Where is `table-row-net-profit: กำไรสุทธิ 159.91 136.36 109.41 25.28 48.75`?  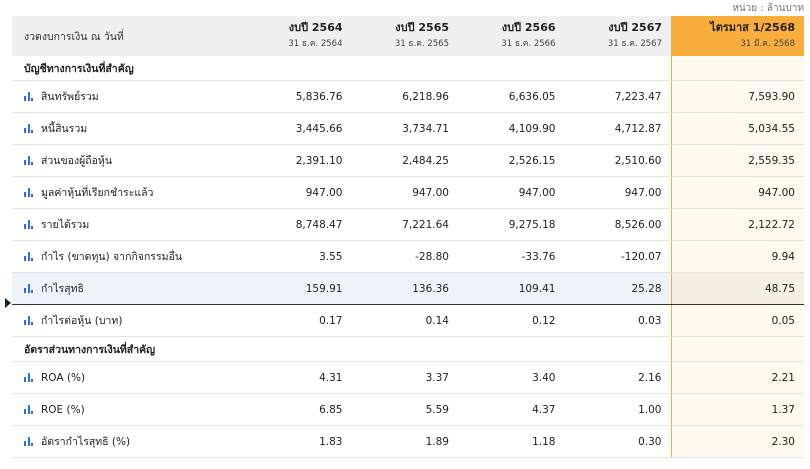 table-row-net-profit: กำไรสุทธิ 159.91 136.36 109.41 25.28 48.75 is located at coordinates (408, 288).